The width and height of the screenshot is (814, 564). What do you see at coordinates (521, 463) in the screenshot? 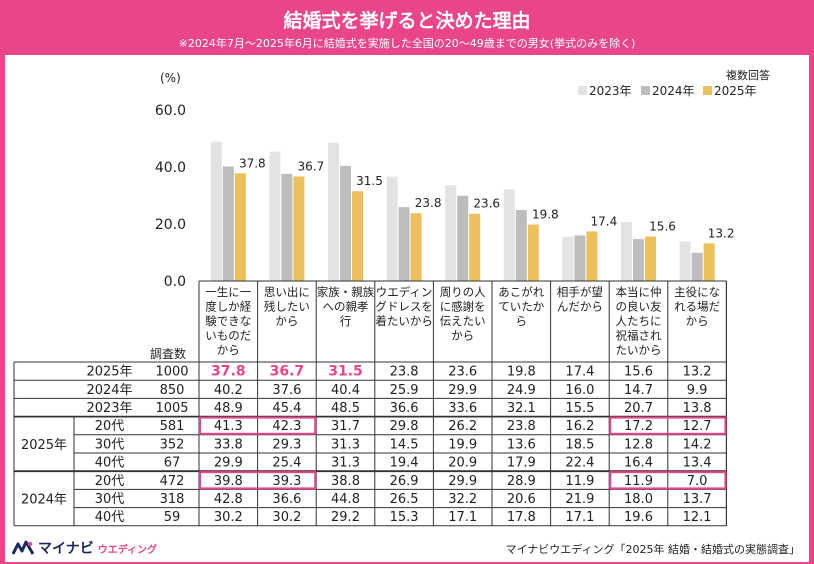
I see `table-cell: 17.9` at bounding box center [521, 463].